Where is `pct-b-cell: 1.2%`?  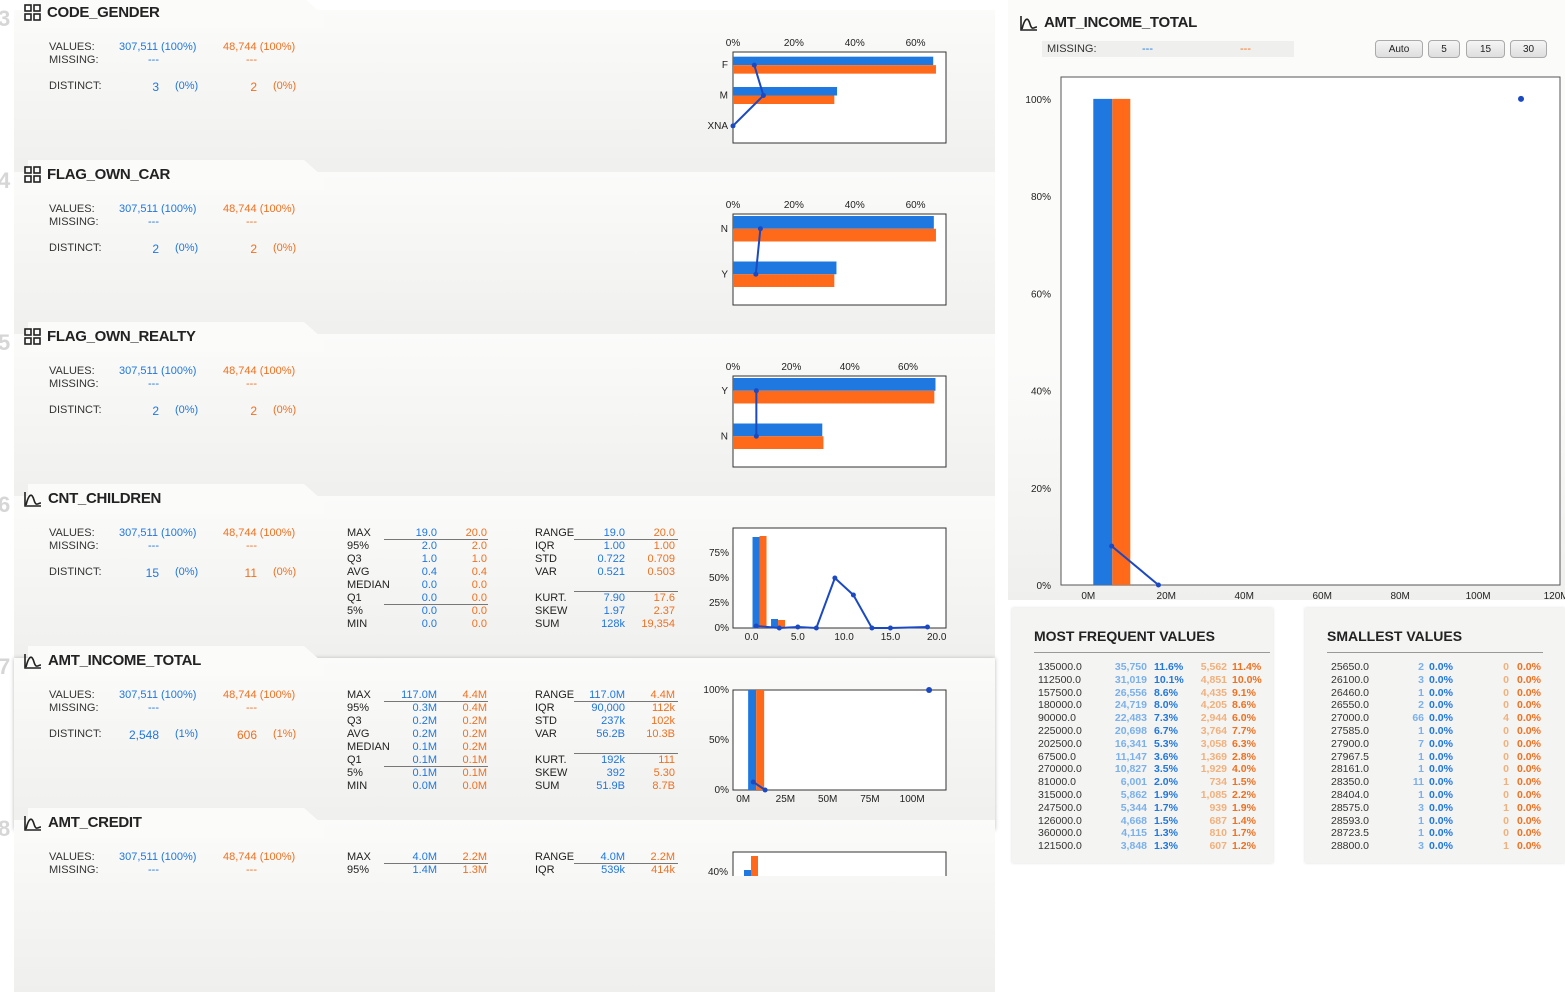
pct-b-cell: 1.2% is located at coordinates (1244, 846).